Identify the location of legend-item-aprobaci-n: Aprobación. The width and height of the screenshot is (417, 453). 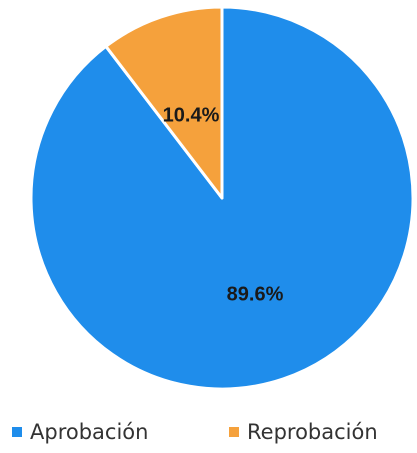
(80, 432).